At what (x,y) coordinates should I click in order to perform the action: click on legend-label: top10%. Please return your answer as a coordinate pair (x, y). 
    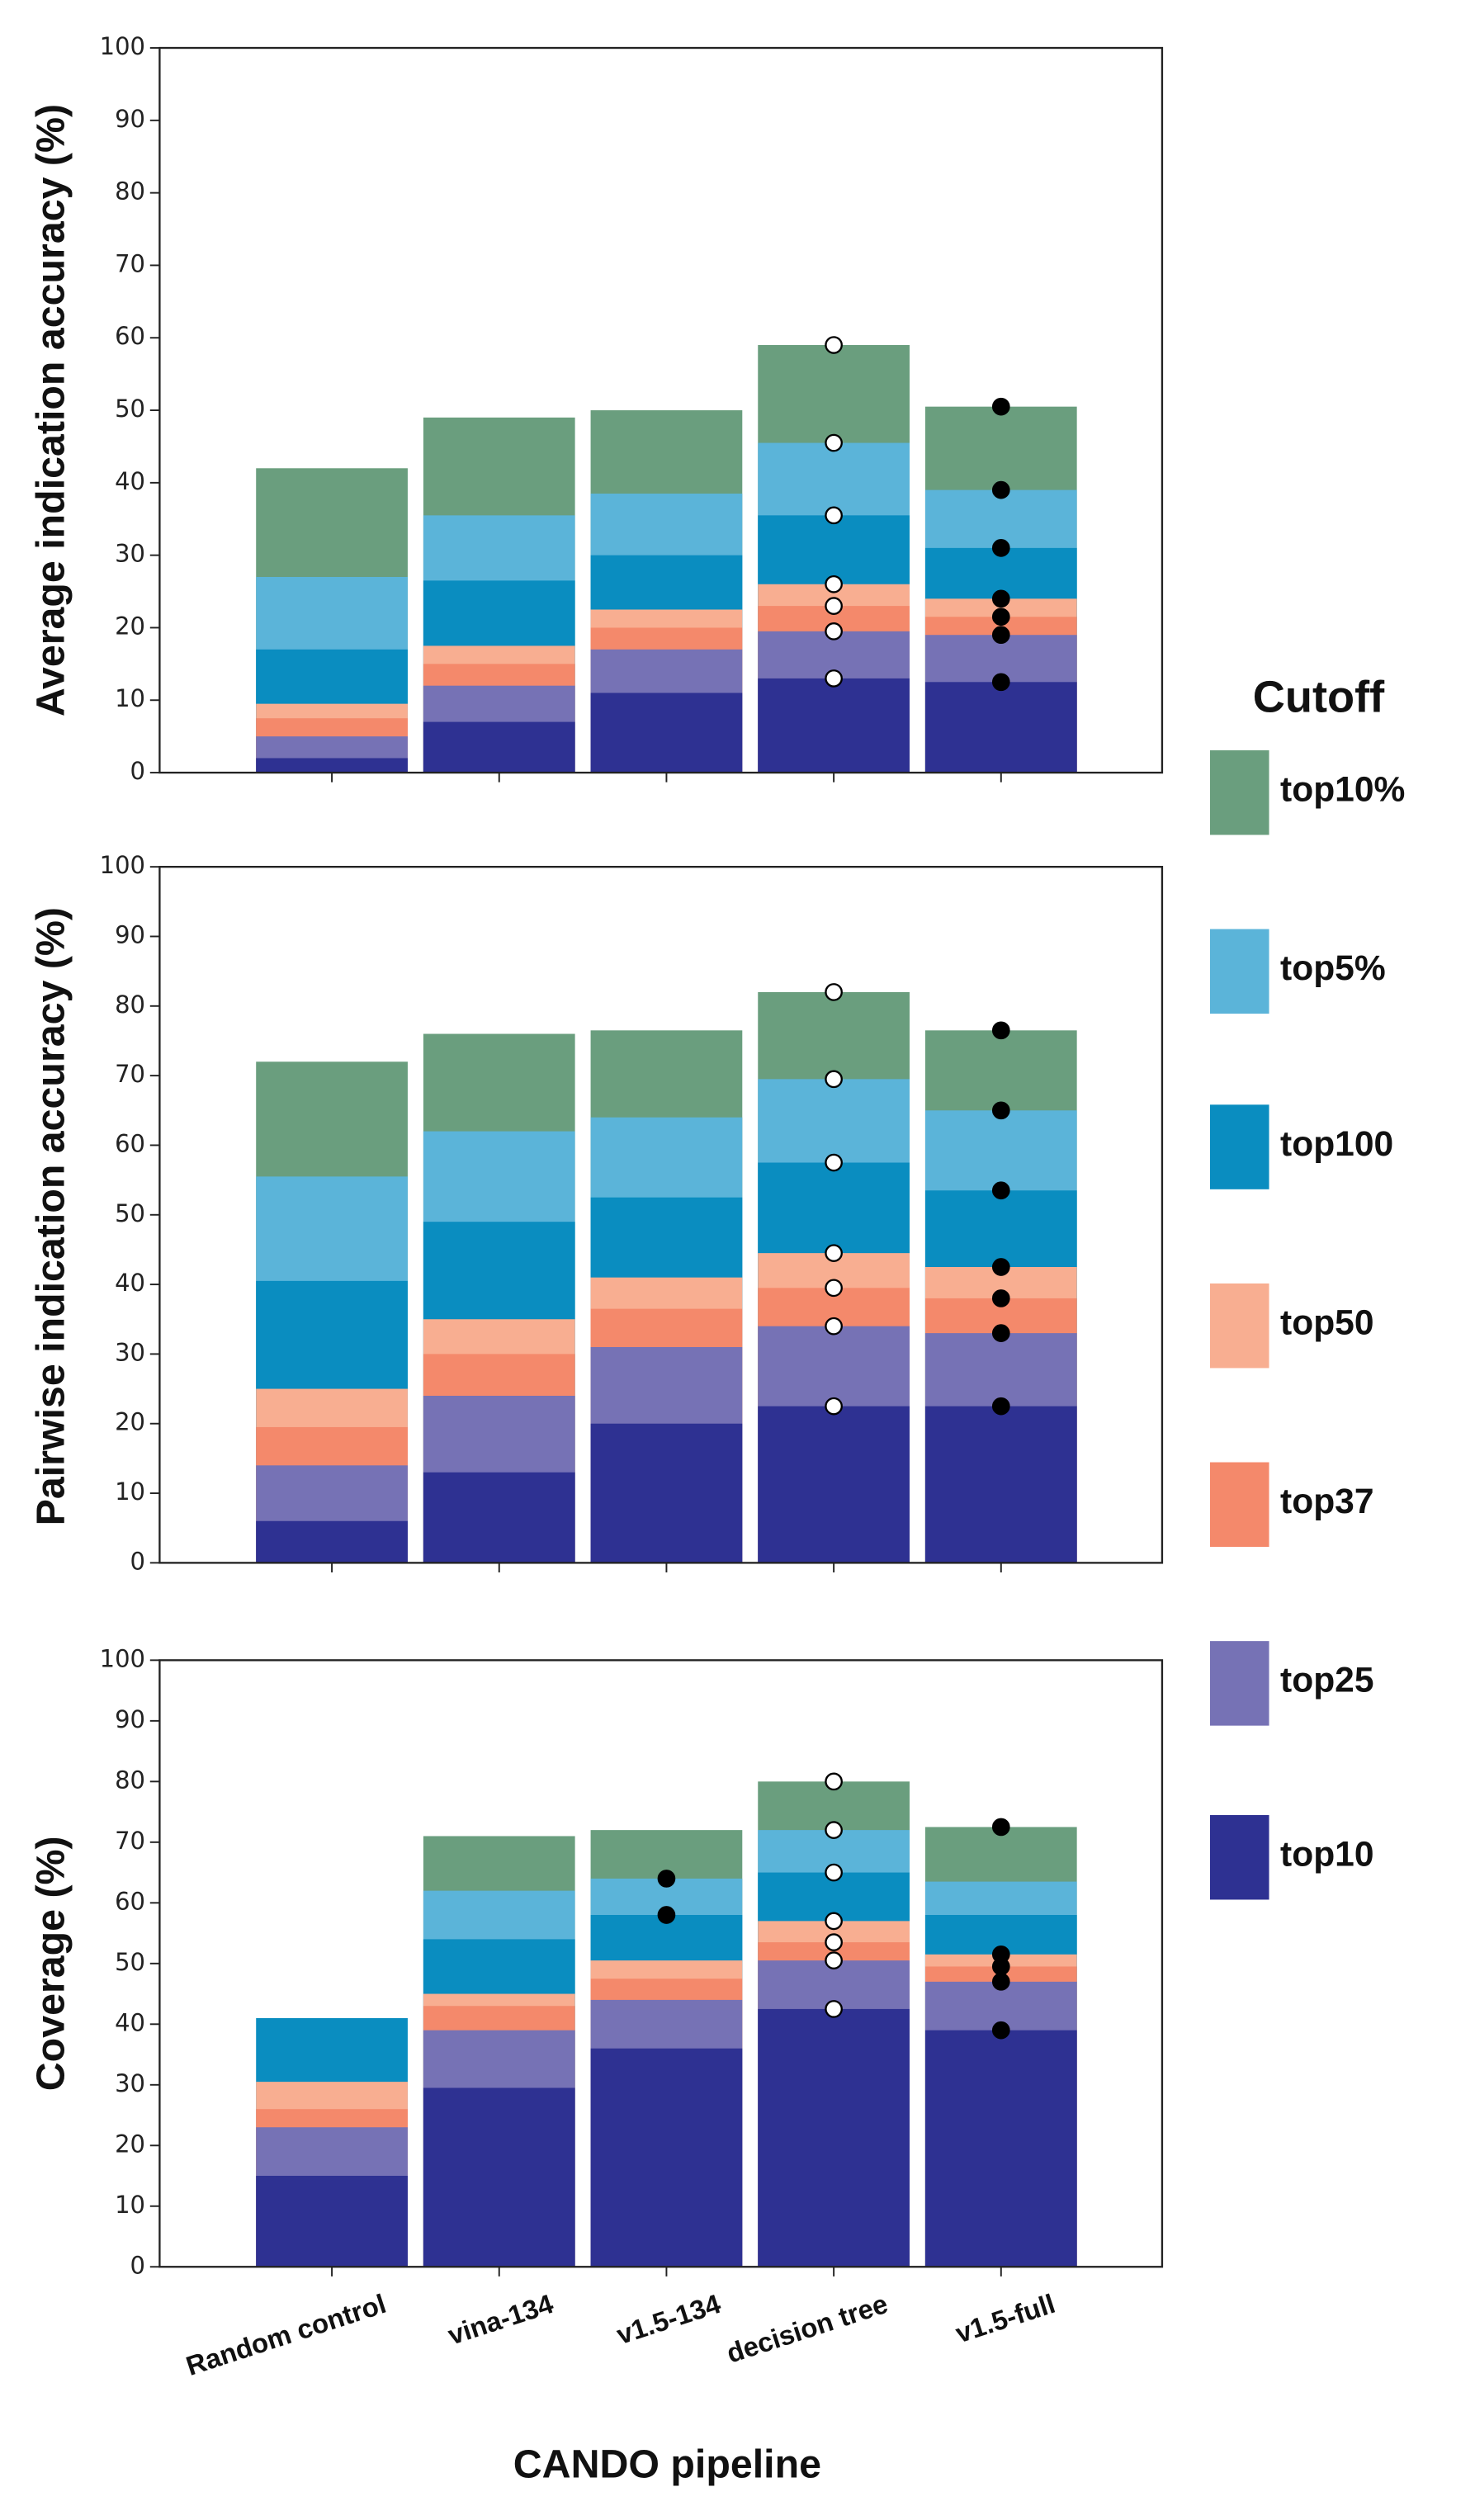
    Looking at the image, I should click on (1342, 789).